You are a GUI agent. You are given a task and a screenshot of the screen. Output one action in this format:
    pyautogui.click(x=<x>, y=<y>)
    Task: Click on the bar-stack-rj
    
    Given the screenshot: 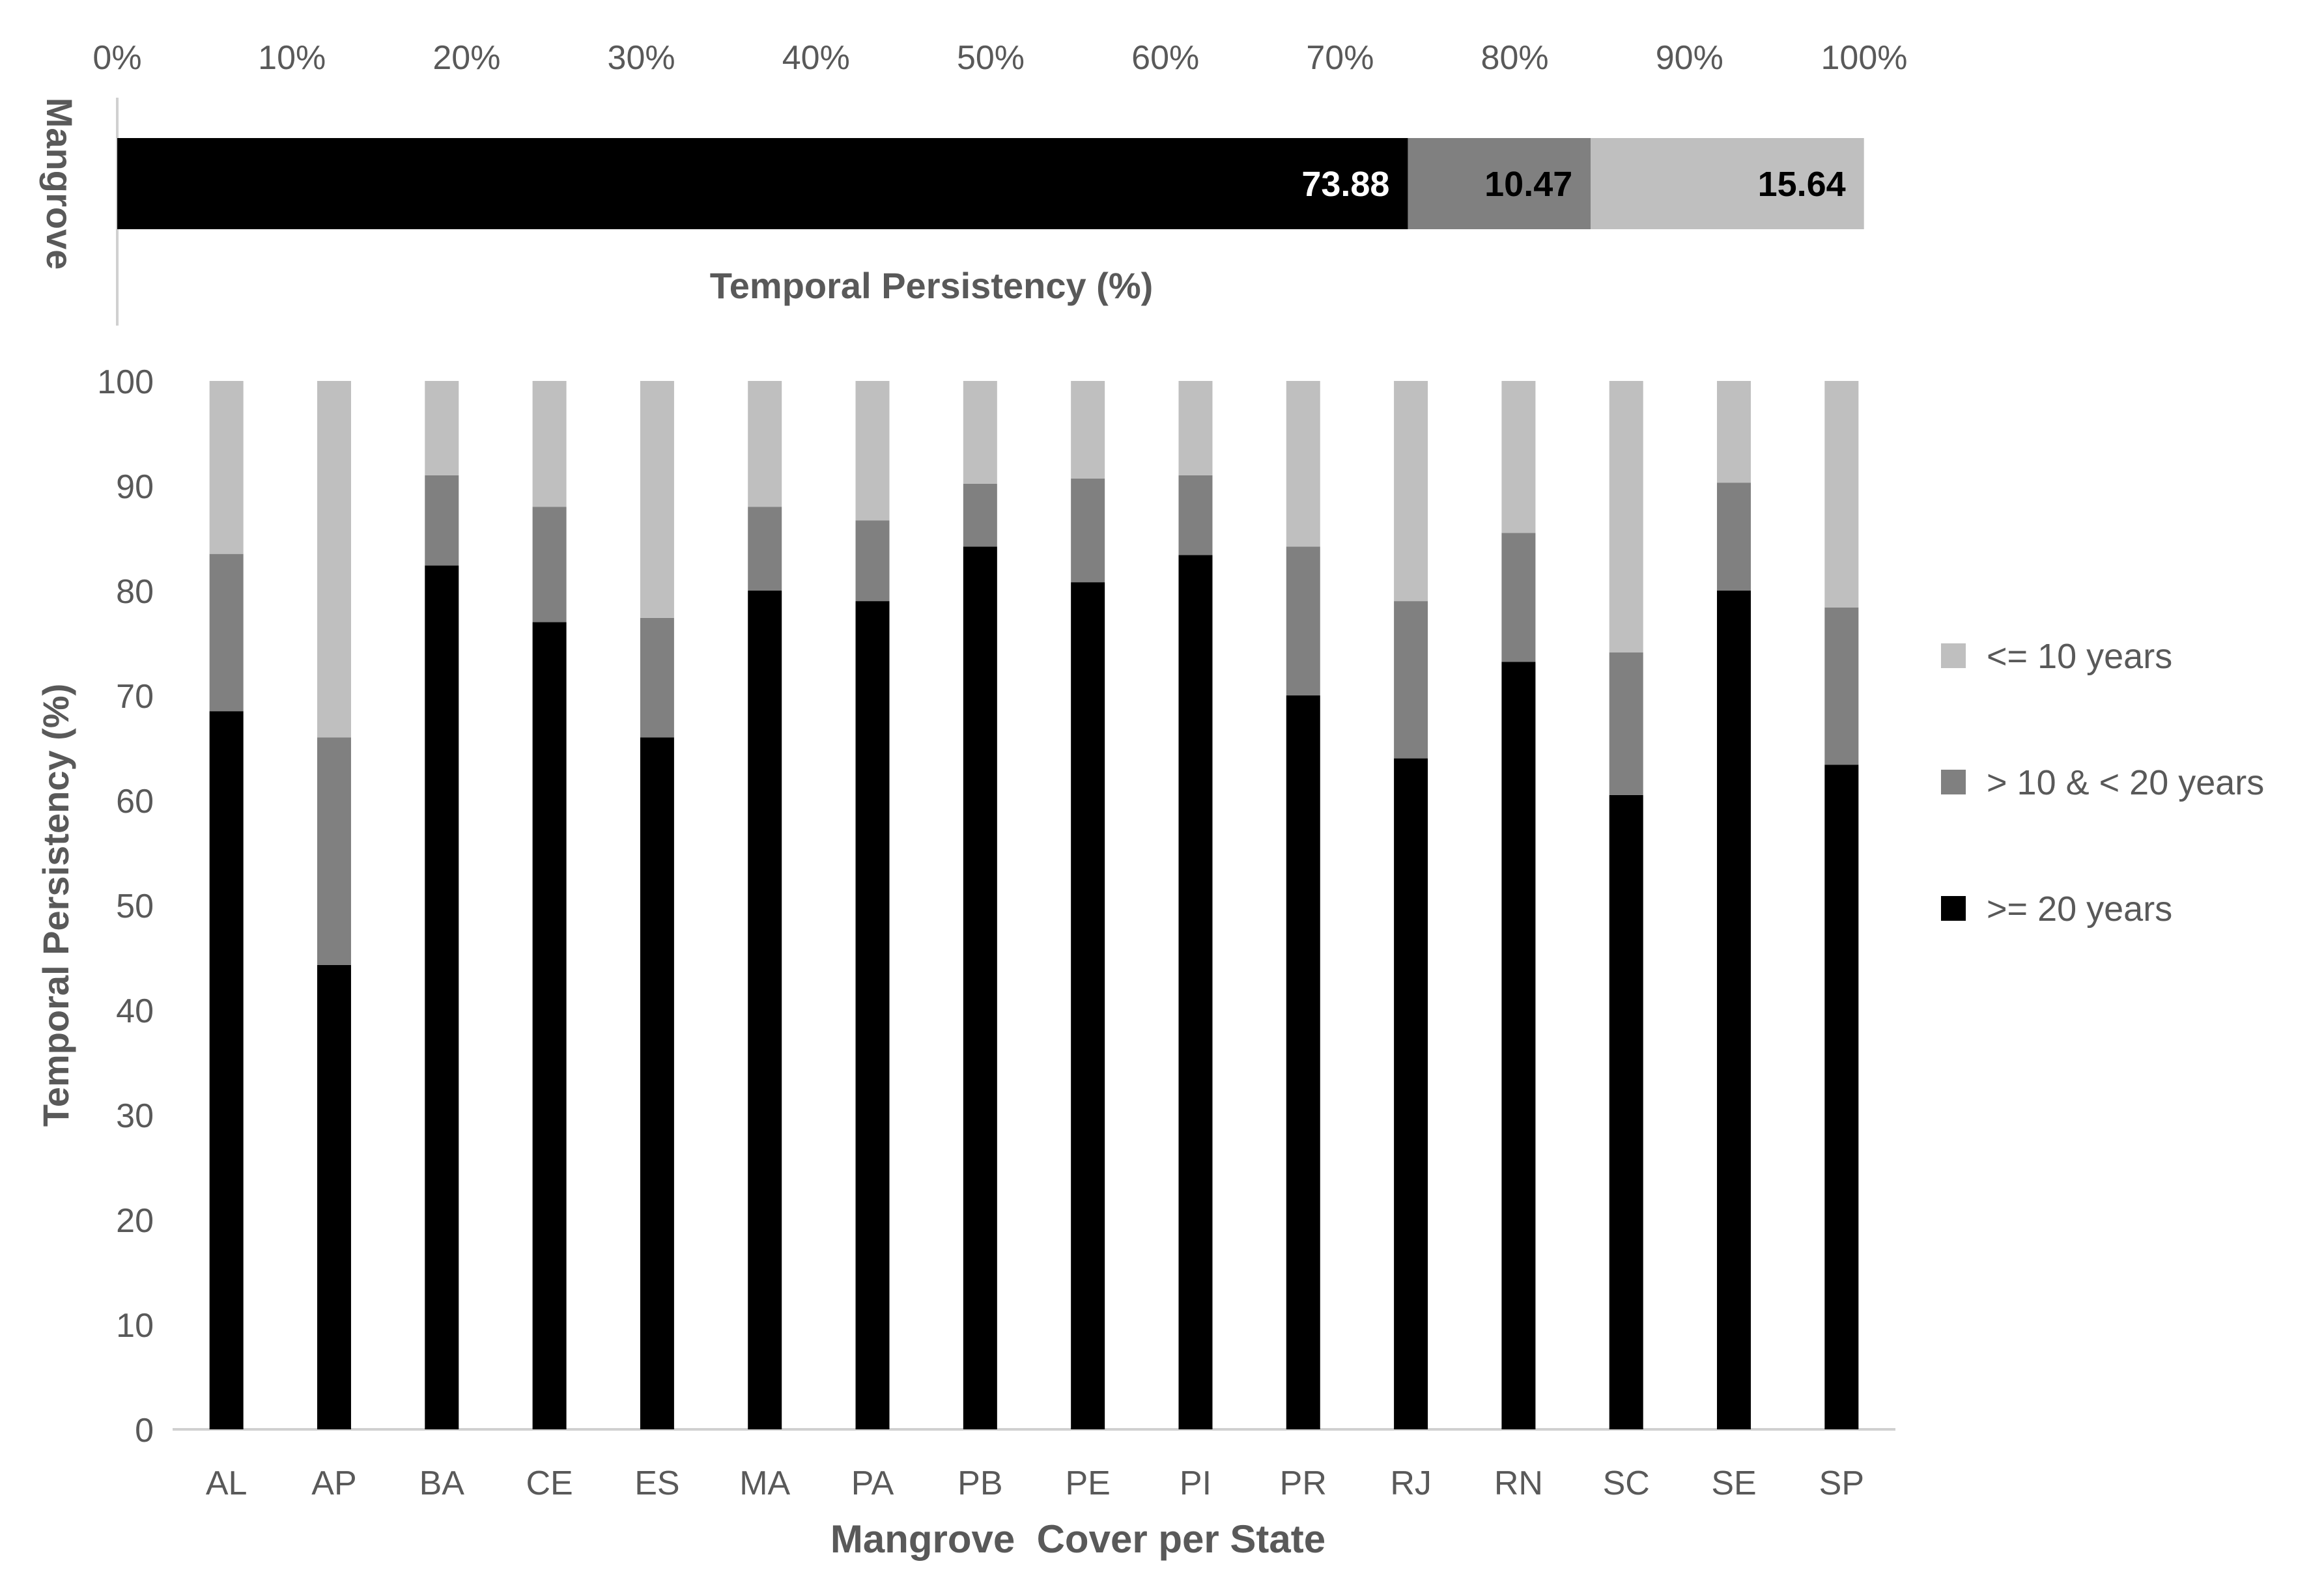 What is the action you would take?
    pyautogui.click(x=1411, y=905)
    